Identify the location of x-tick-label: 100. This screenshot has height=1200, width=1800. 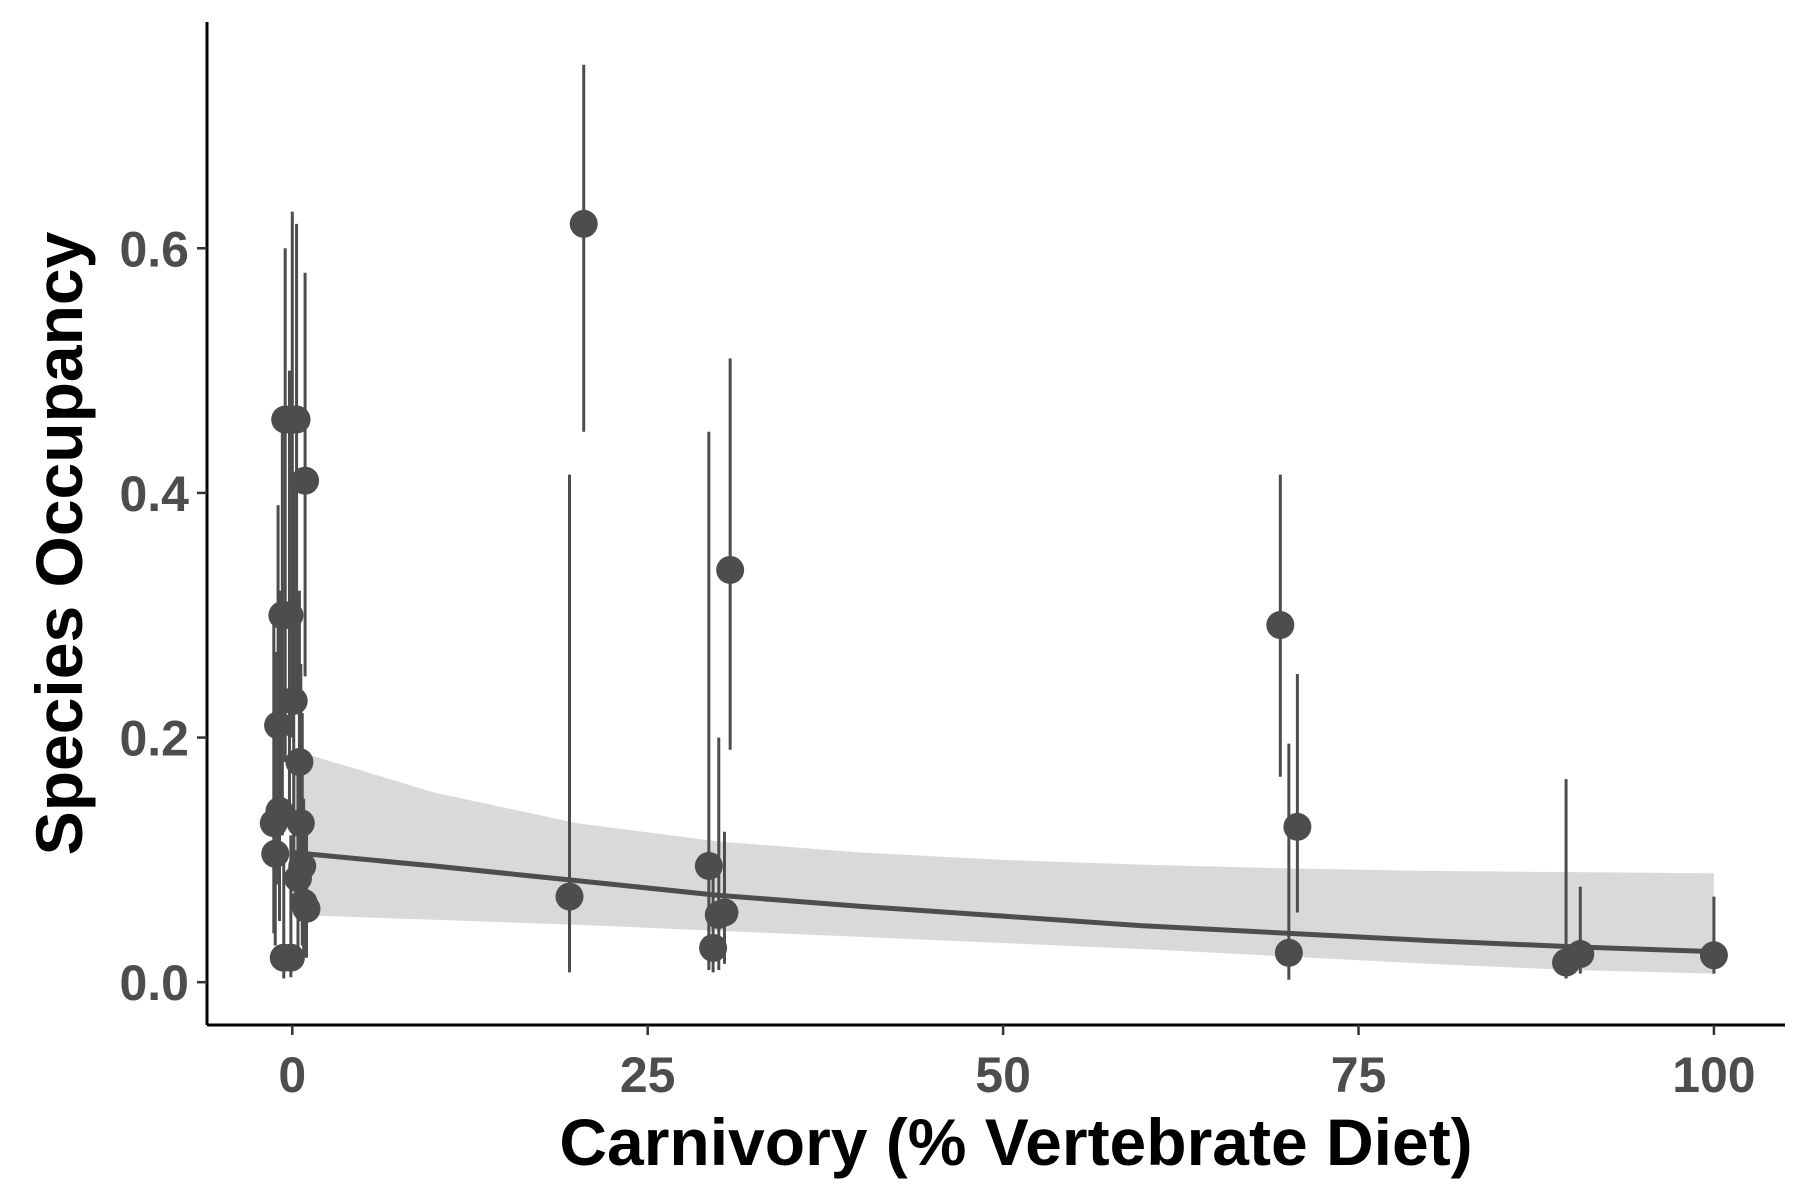
(1713, 1075).